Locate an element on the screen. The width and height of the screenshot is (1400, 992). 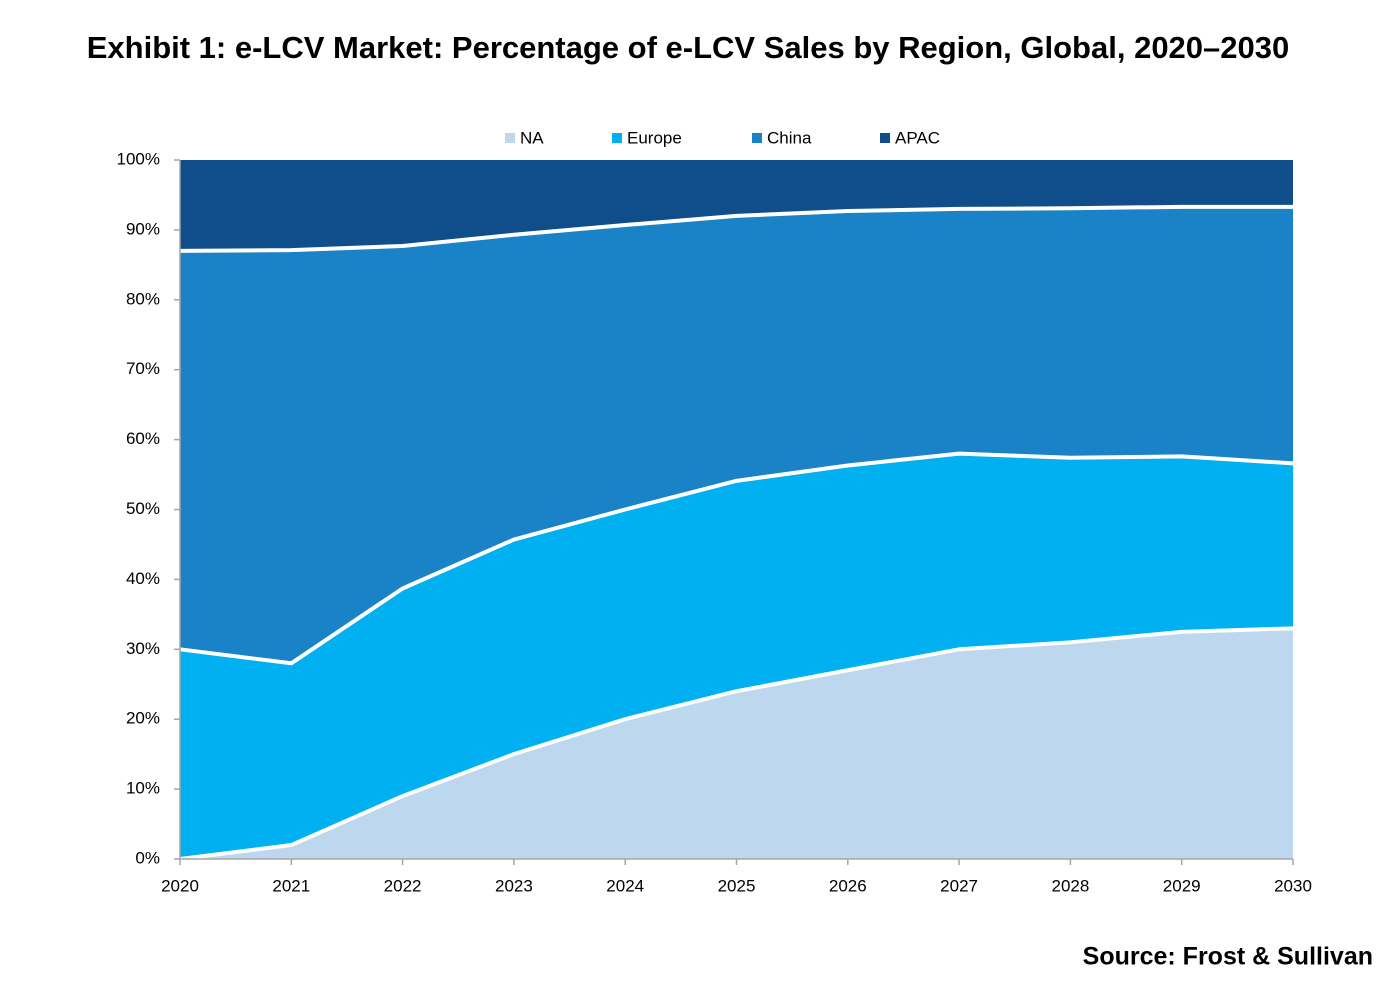
legend-label: China is located at coordinates (789, 137).